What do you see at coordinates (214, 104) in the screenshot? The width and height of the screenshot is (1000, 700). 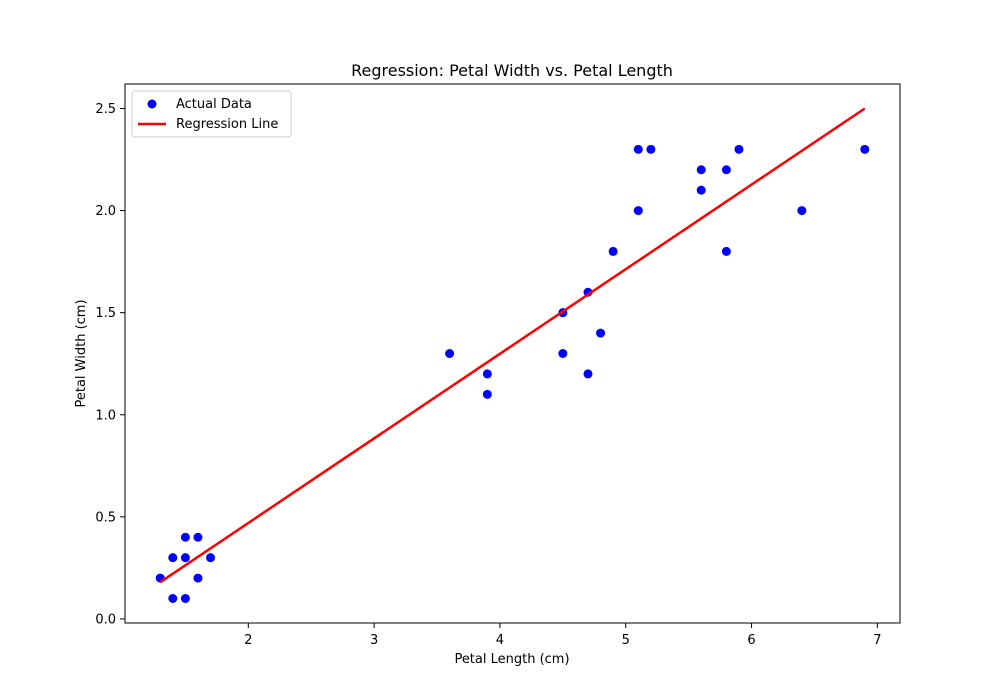 I see `legend-label-actual-data: Actual Data` at bounding box center [214, 104].